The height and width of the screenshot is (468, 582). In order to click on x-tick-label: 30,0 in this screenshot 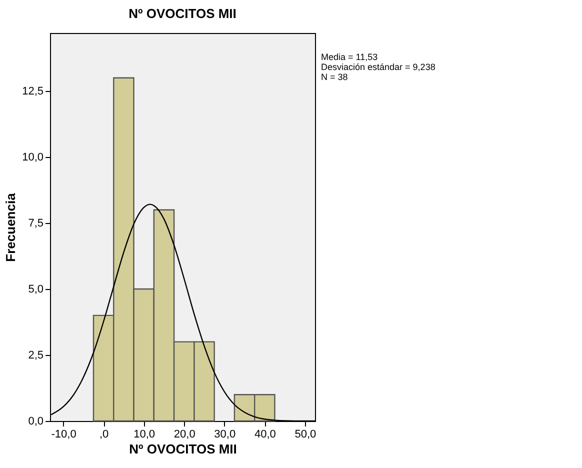, I will do `click(225, 434)`.